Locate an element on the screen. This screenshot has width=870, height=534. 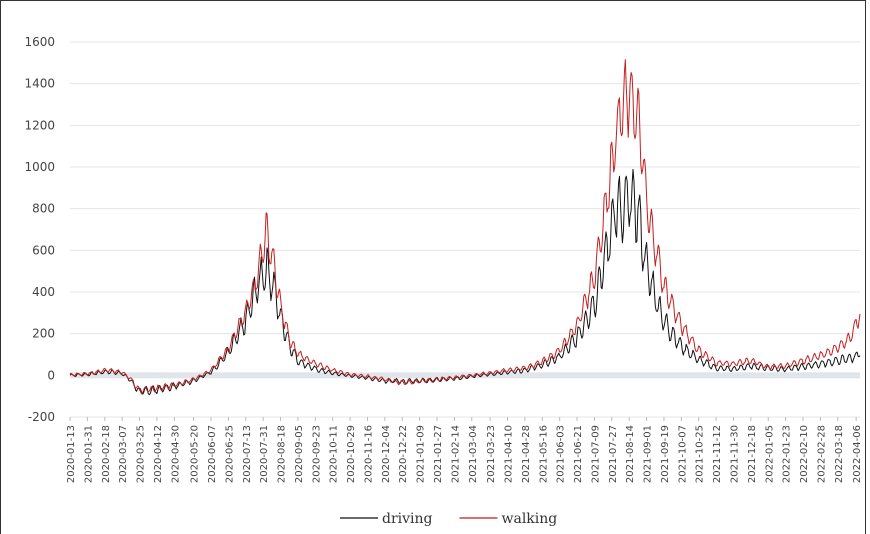
x-tick-label: 2021-11-12 is located at coordinates (717, 454).